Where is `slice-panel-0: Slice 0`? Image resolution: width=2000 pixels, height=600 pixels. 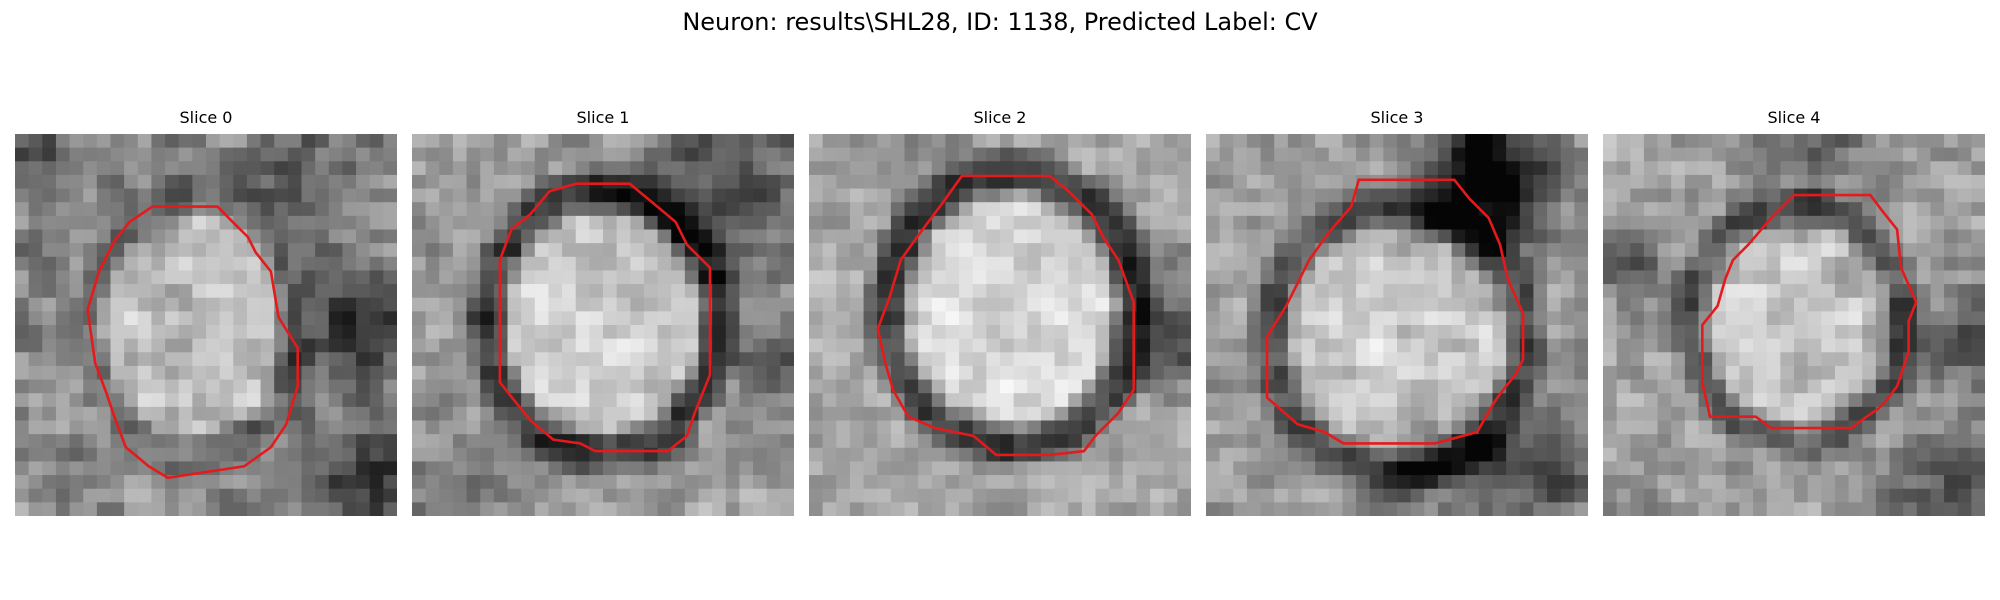
slice-panel-0: Slice 0 is located at coordinates (206, 313).